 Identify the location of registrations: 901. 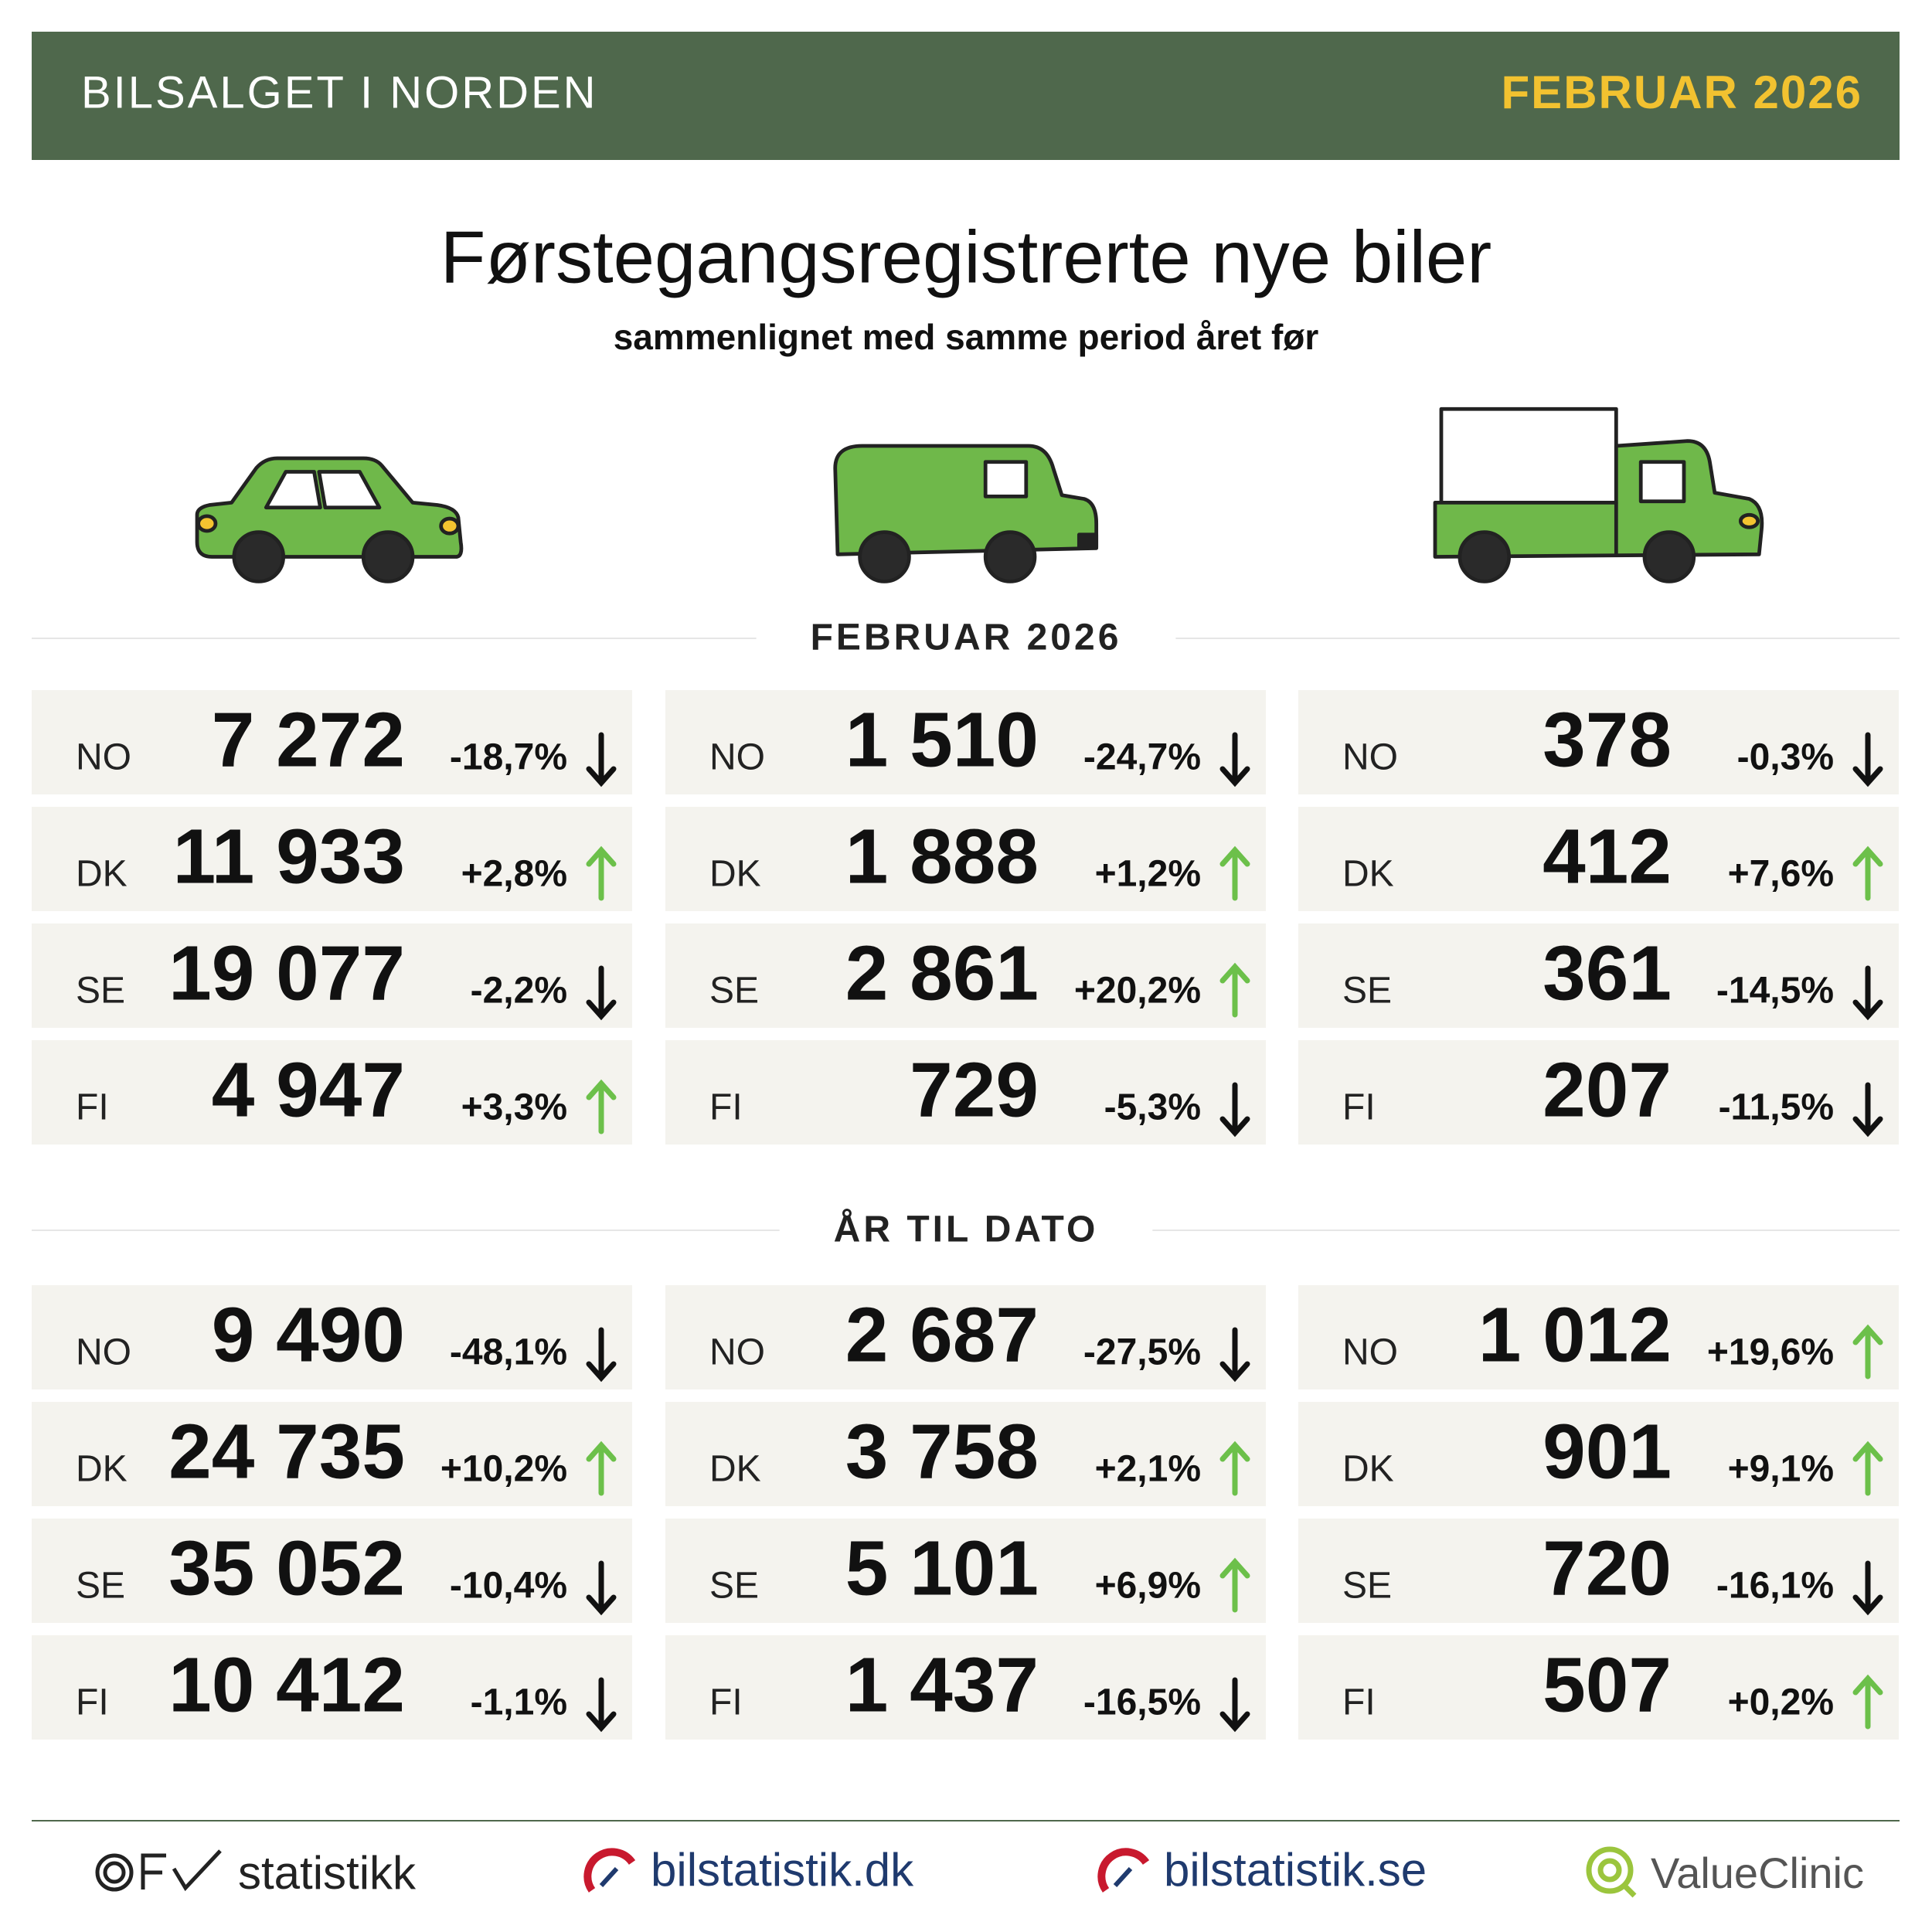
(1608, 1452).